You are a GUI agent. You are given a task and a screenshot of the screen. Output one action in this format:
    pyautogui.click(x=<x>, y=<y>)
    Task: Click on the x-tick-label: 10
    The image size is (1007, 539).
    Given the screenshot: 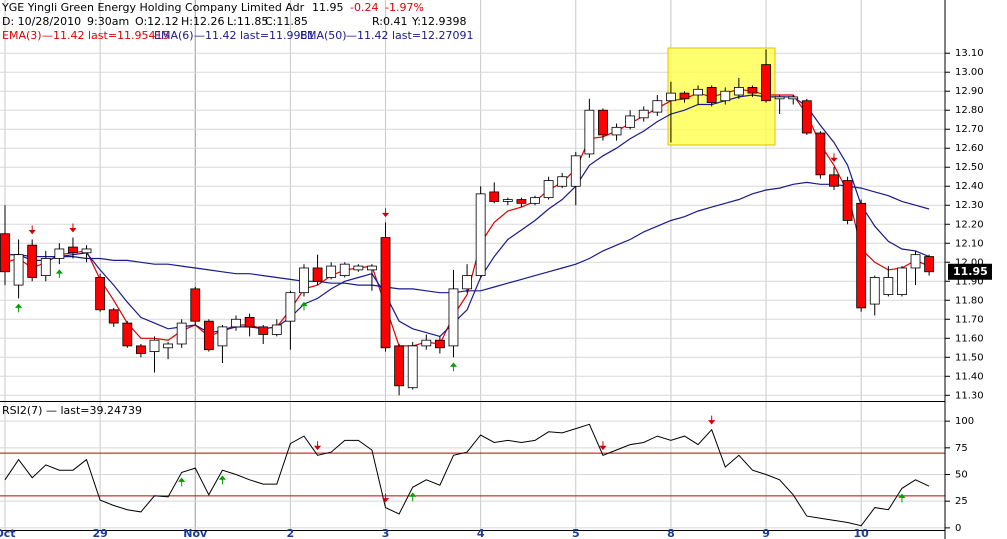 What is the action you would take?
    pyautogui.click(x=862, y=533)
    